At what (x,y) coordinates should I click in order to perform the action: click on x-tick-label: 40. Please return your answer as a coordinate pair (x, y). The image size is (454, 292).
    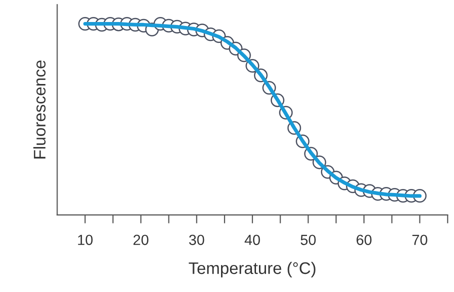
    Looking at the image, I should click on (252, 240).